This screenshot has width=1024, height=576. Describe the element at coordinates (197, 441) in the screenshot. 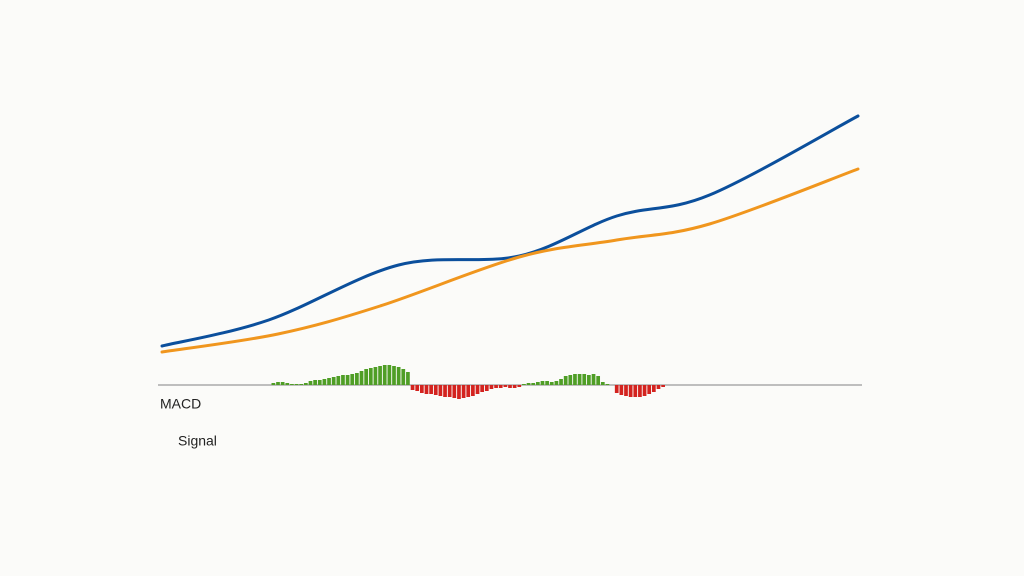

I see `legend-label: Signal` at that location.